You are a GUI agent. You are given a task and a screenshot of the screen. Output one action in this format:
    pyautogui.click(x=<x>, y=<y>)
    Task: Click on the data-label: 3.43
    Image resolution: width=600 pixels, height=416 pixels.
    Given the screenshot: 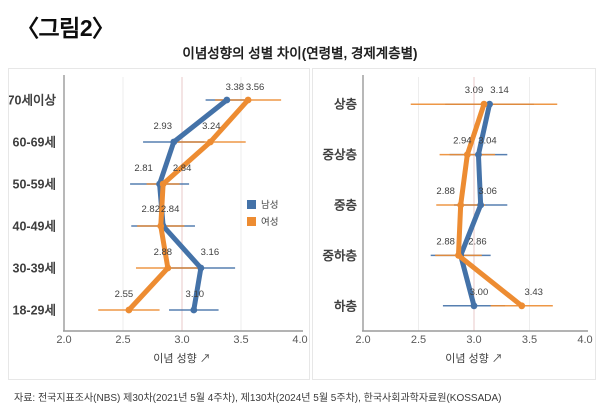 What is the action you would take?
    pyautogui.click(x=533, y=292)
    